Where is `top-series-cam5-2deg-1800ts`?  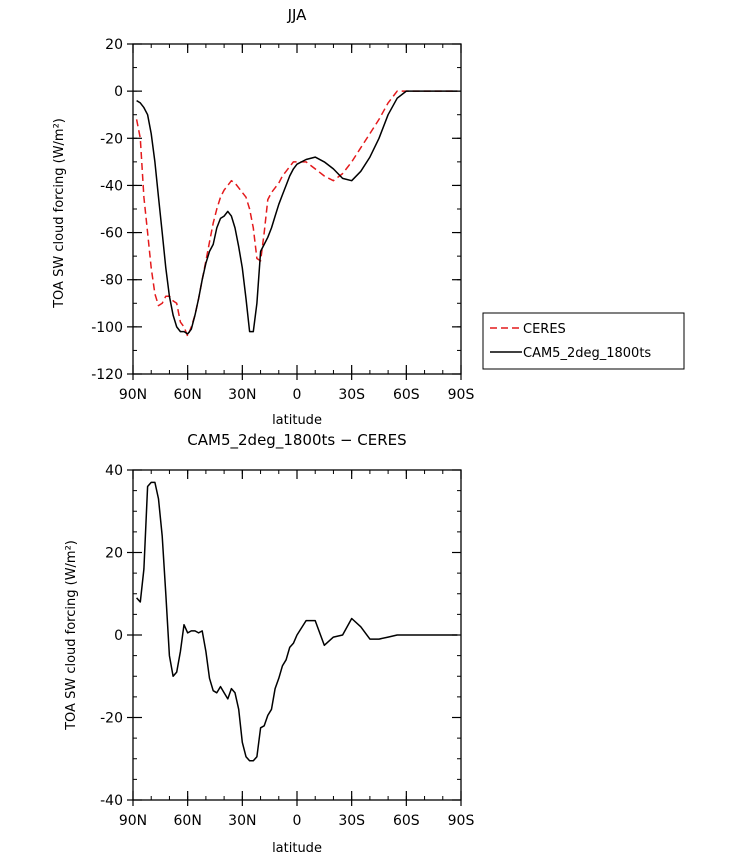
top-series-cam5-2deg-1800ts is located at coordinates (297, 212).